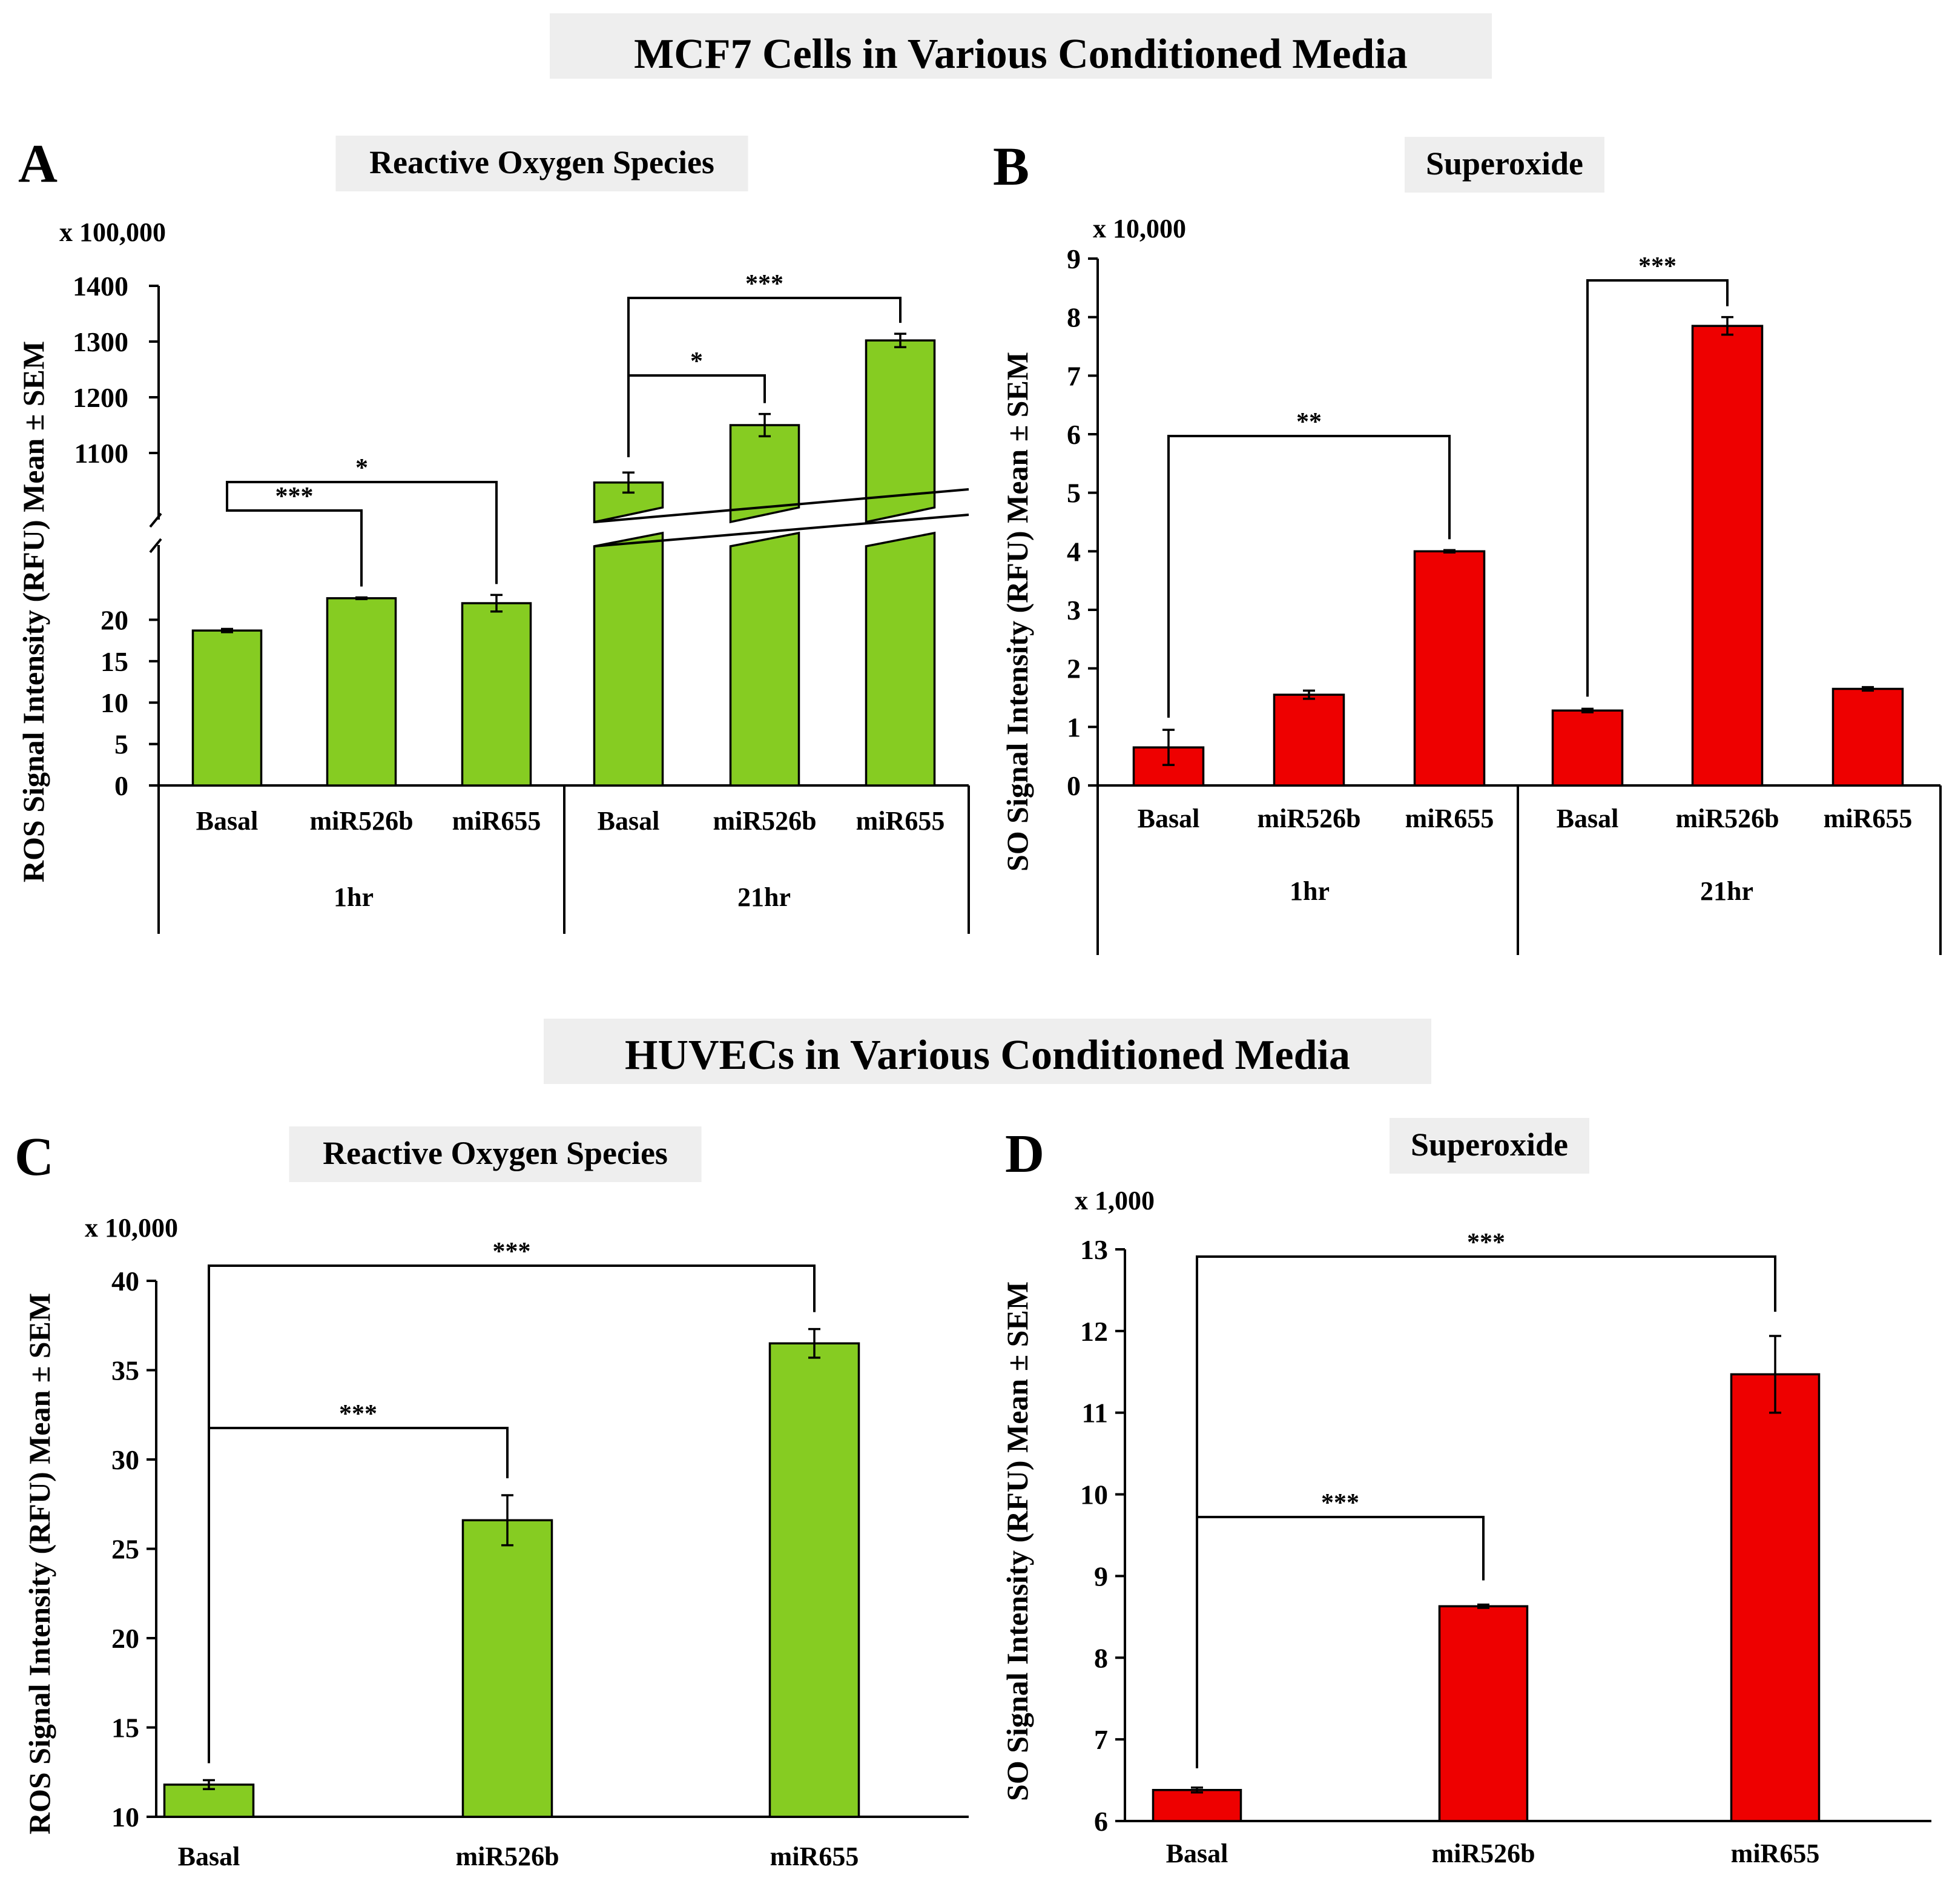 The image size is (1955, 1904). What do you see at coordinates (125, 1281) in the screenshot?
I see `y-tick-label: 40` at bounding box center [125, 1281].